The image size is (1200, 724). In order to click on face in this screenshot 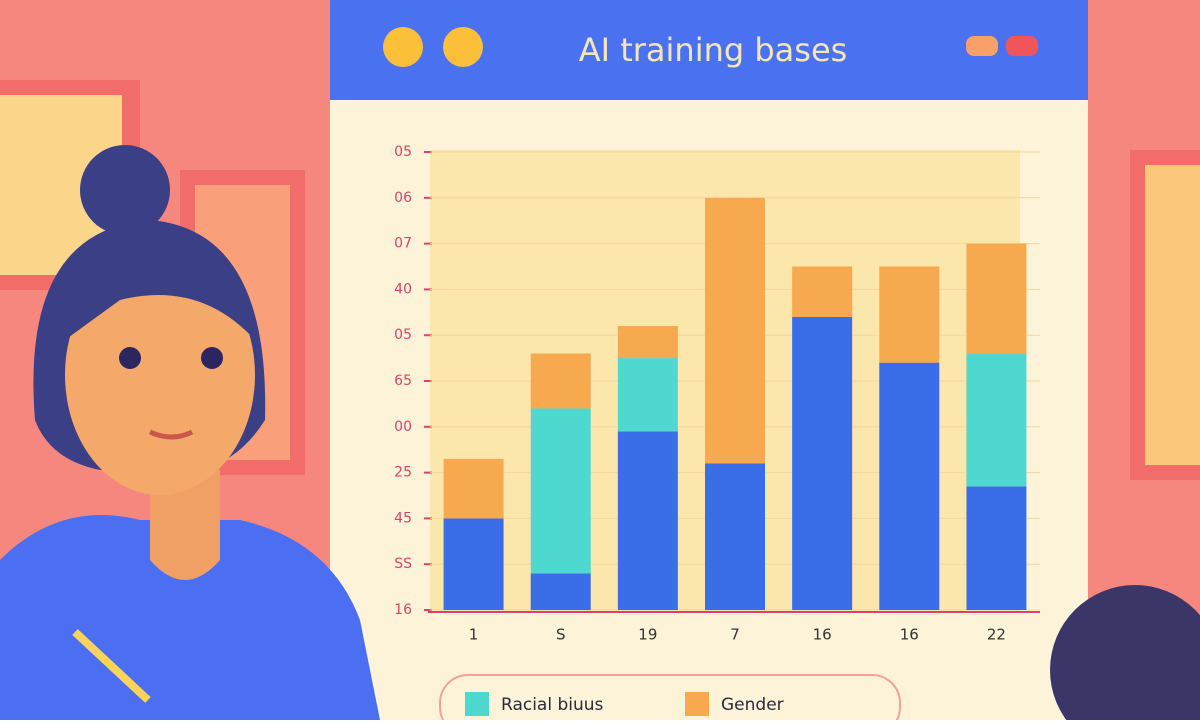, I will do `click(160, 375)`.